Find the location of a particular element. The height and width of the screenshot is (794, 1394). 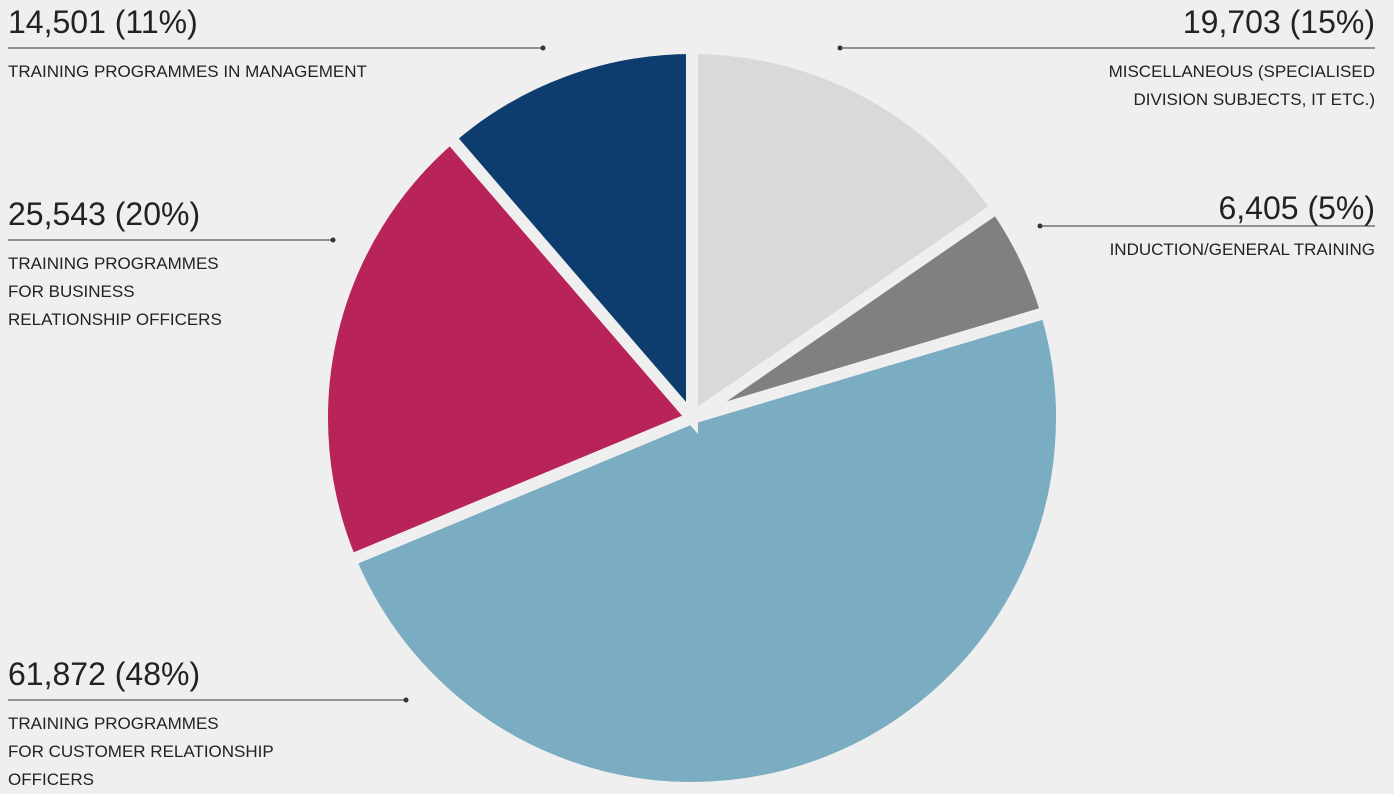

category-label: INDUCTION/GENERAL TRAINING is located at coordinates (1242, 249).